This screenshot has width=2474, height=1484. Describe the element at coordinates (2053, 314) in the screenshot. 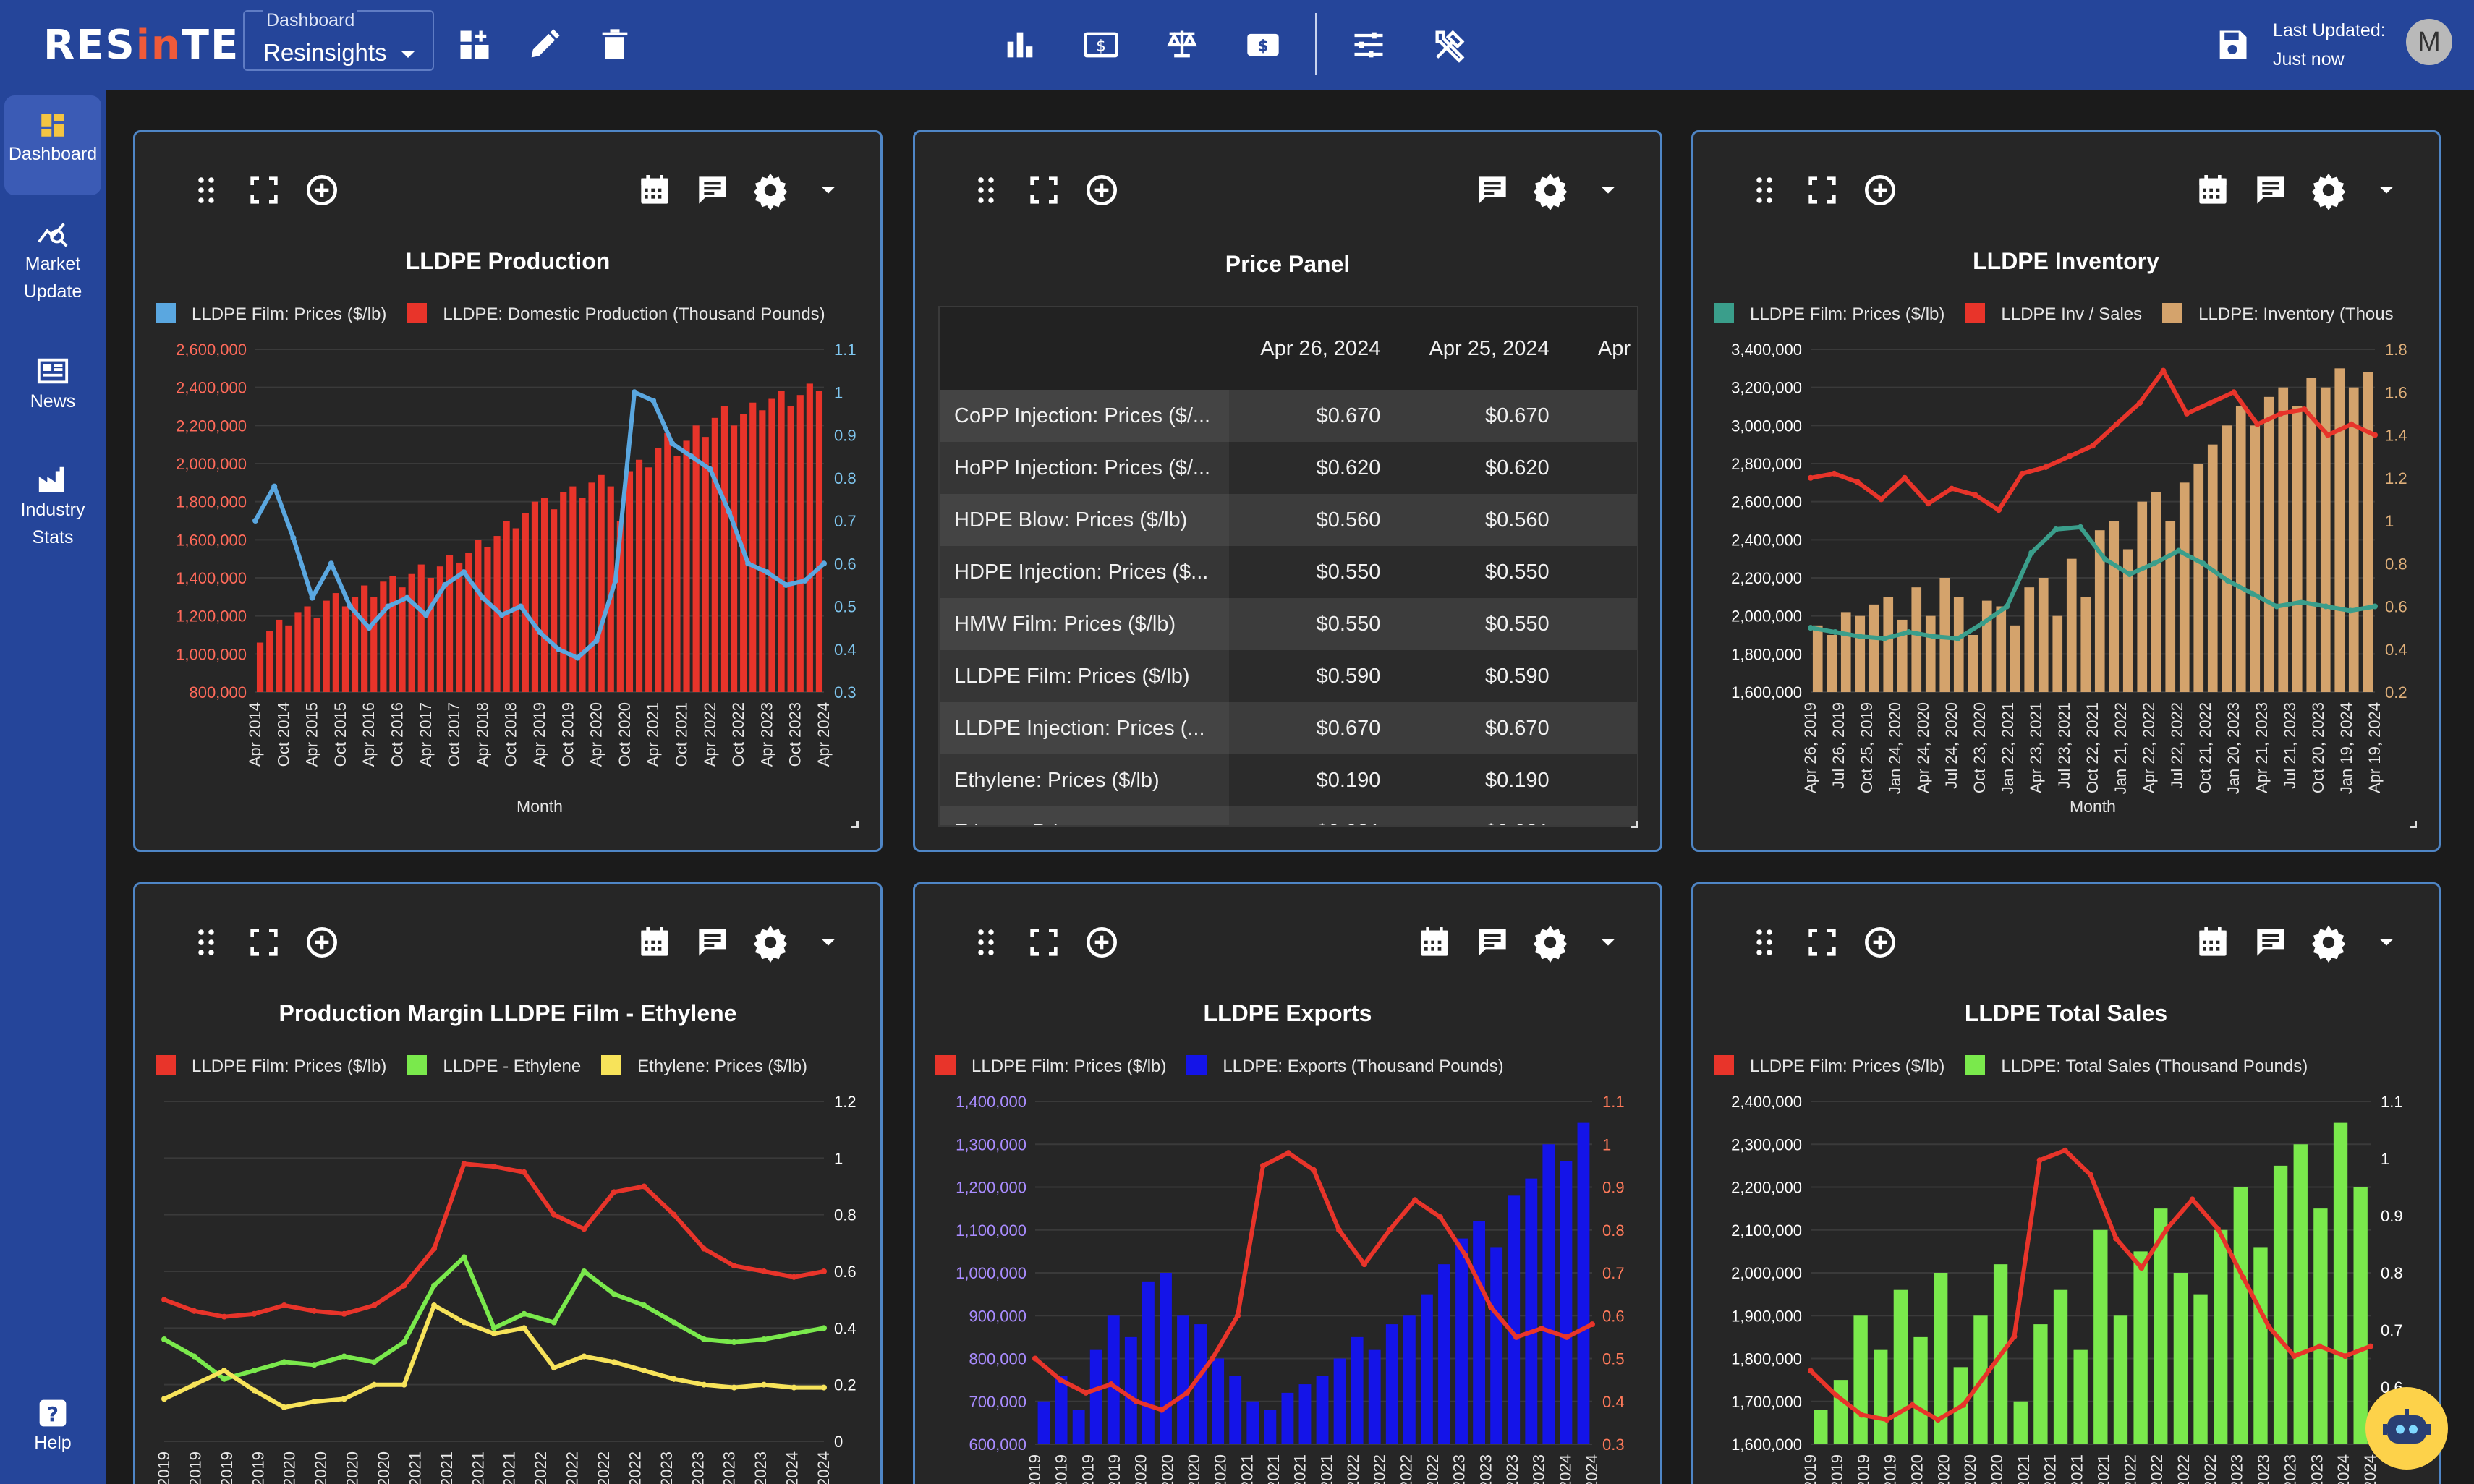

I see `legend-item: LLDPE Inv / Sales` at that location.